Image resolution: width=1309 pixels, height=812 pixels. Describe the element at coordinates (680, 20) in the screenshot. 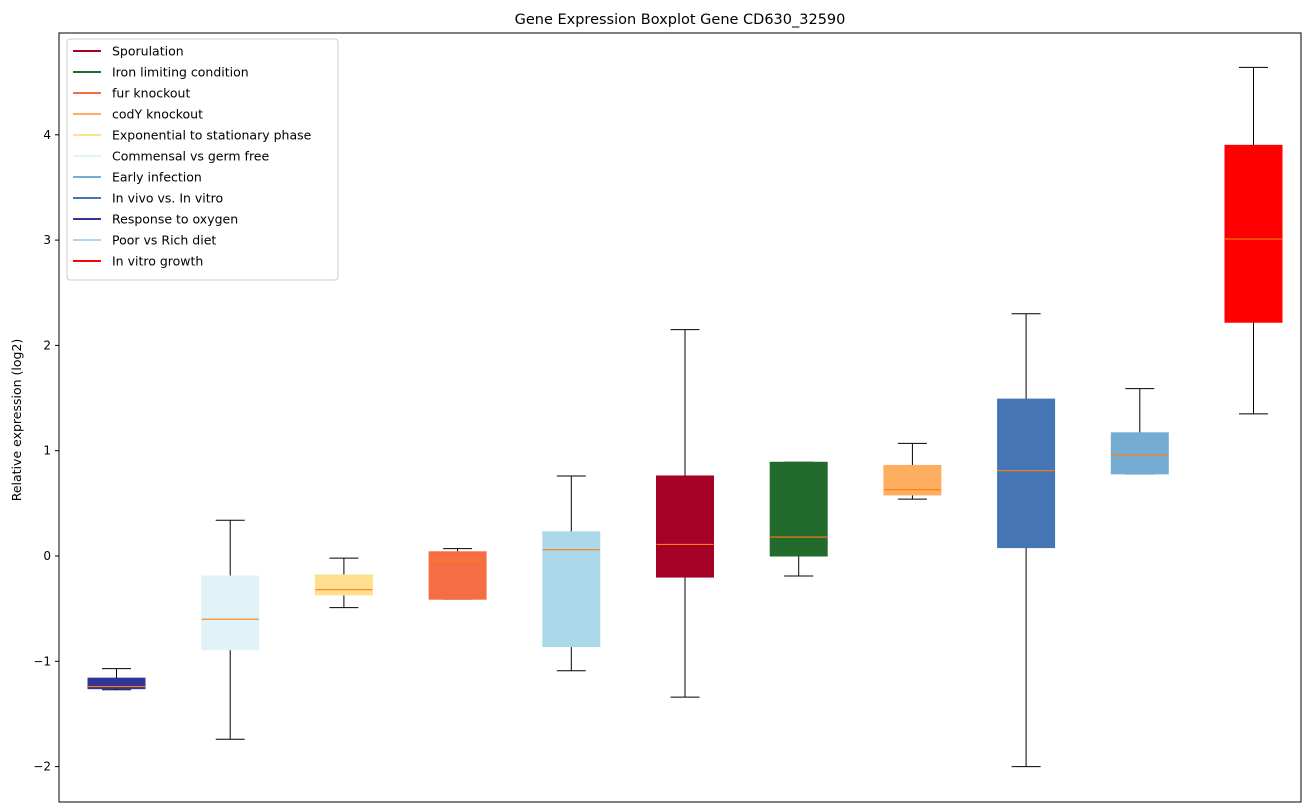

I see `chart-title: Gene Expression Boxplot Gene CD630_32590` at that location.